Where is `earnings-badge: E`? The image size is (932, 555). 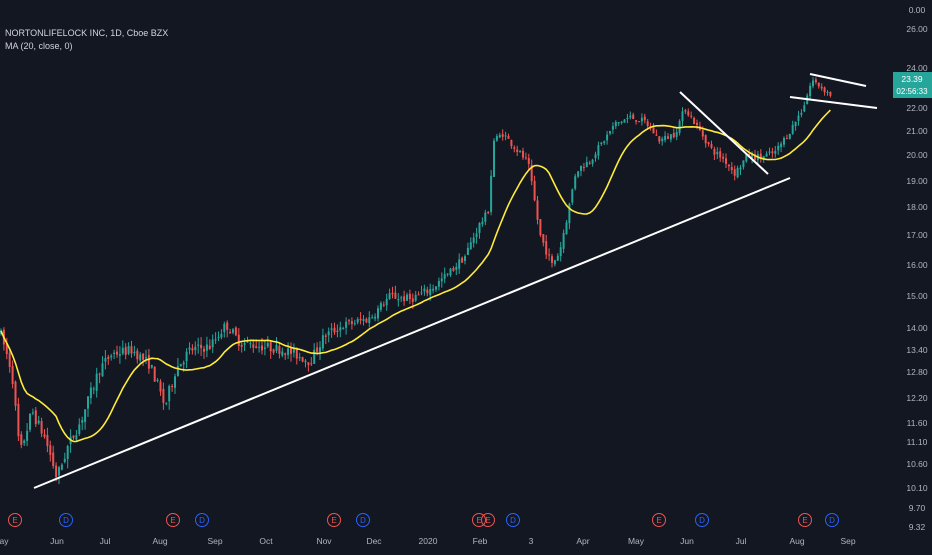 earnings-badge: E is located at coordinates (173, 520).